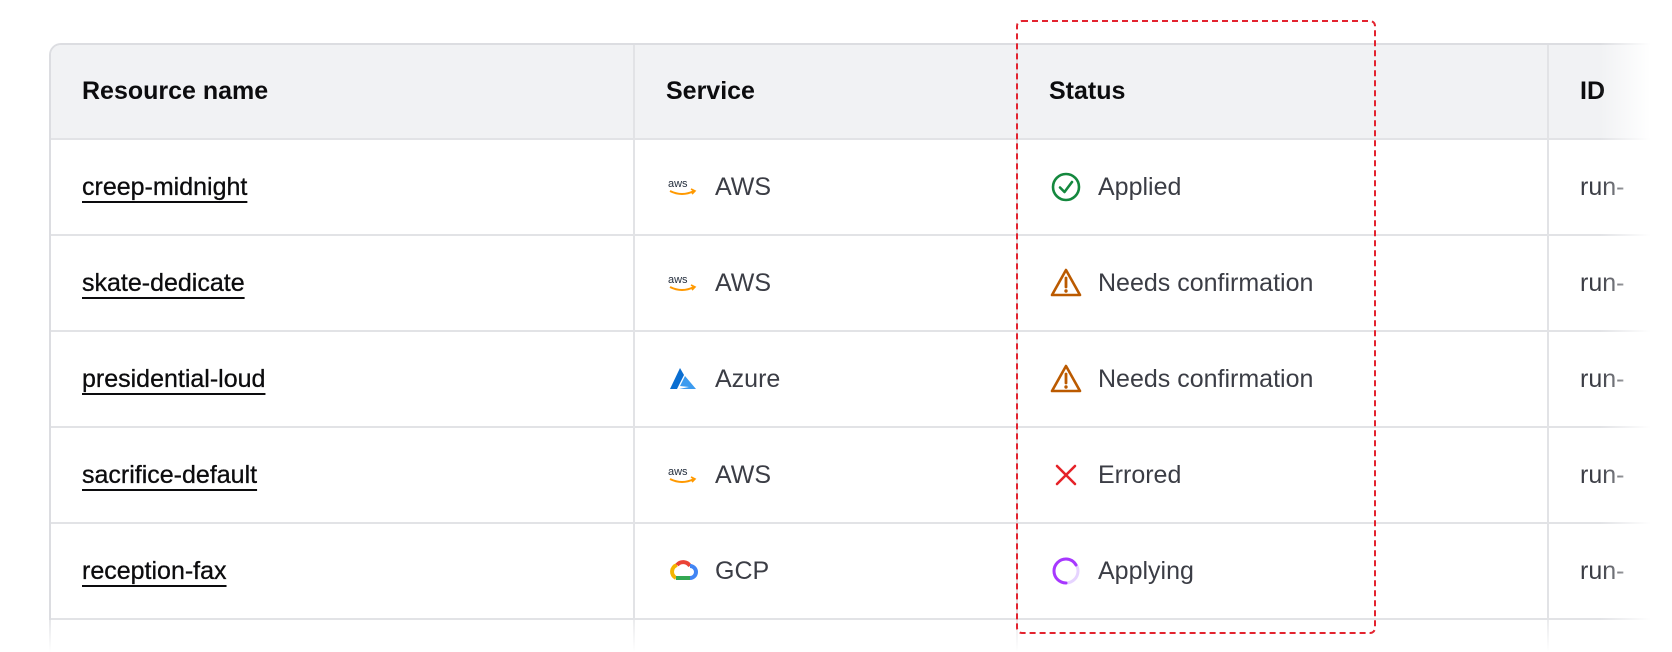 The width and height of the screenshot is (1672, 652). What do you see at coordinates (1140, 186) in the screenshot?
I see `status-label: Applied` at bounding box center [1140, 186].